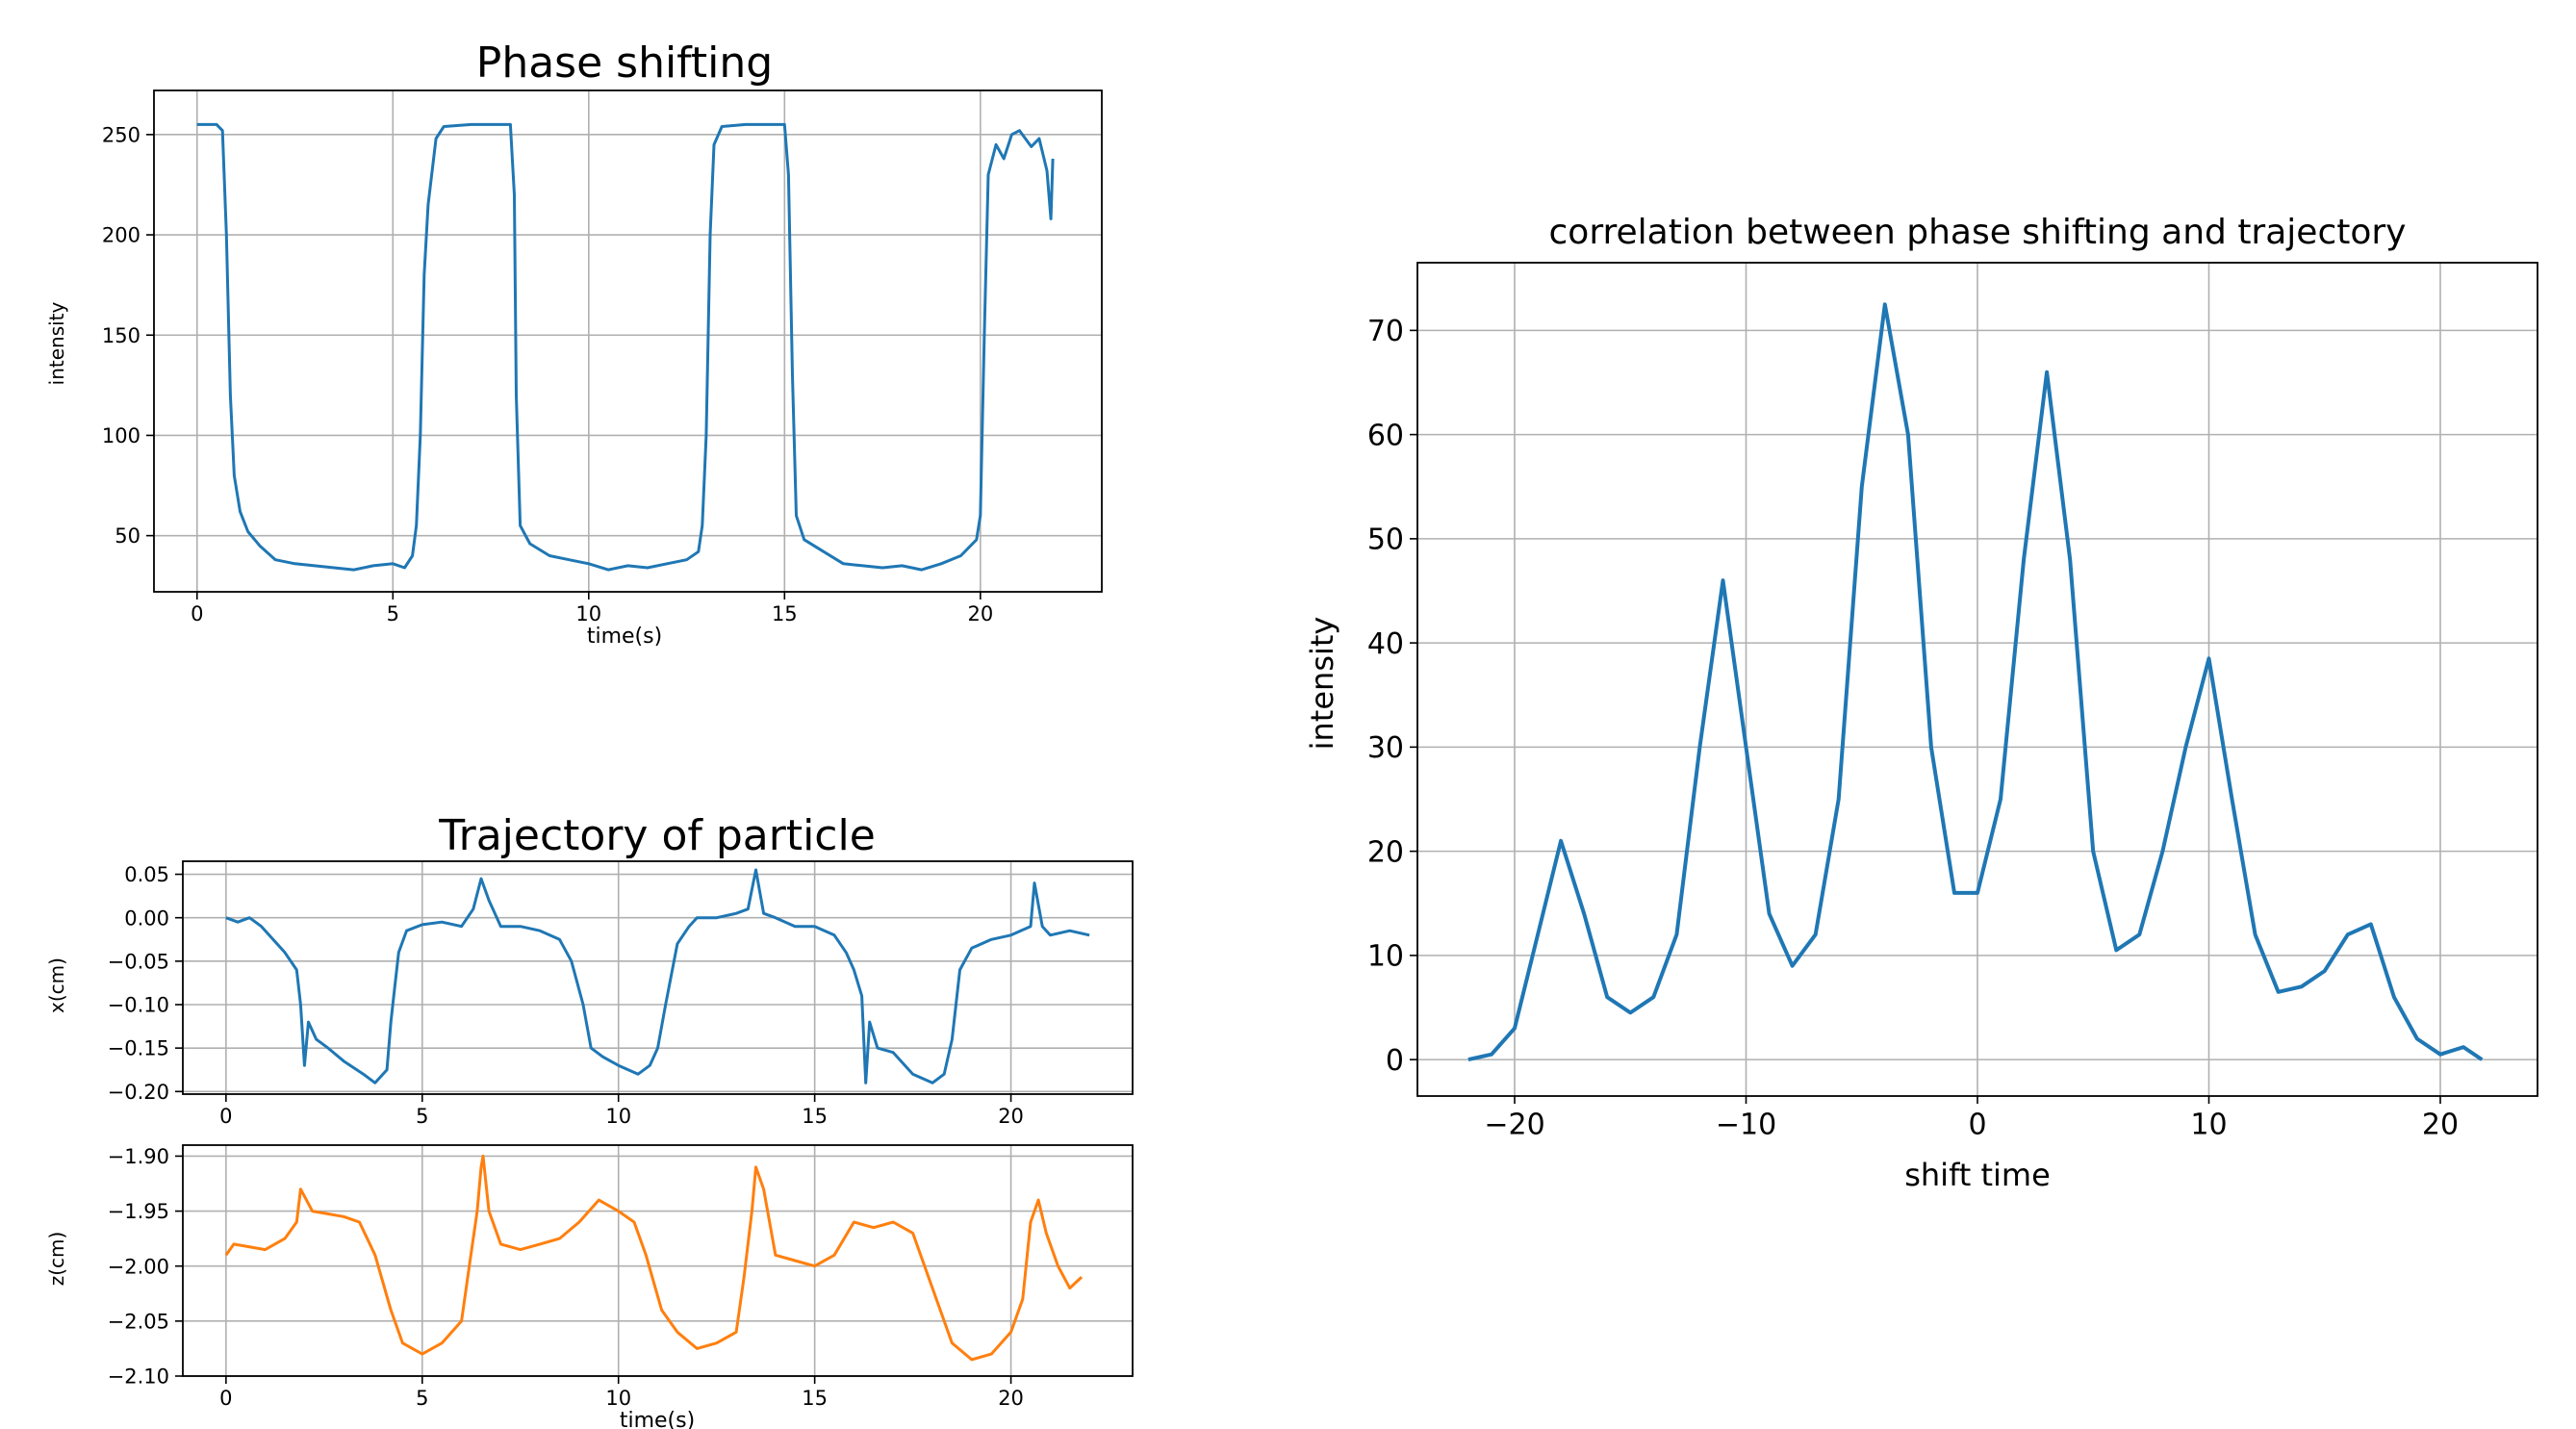 This screenshot has height=1429, width=2576. I want to click on phase-ytick-label-2: 150, so click(121, 336).